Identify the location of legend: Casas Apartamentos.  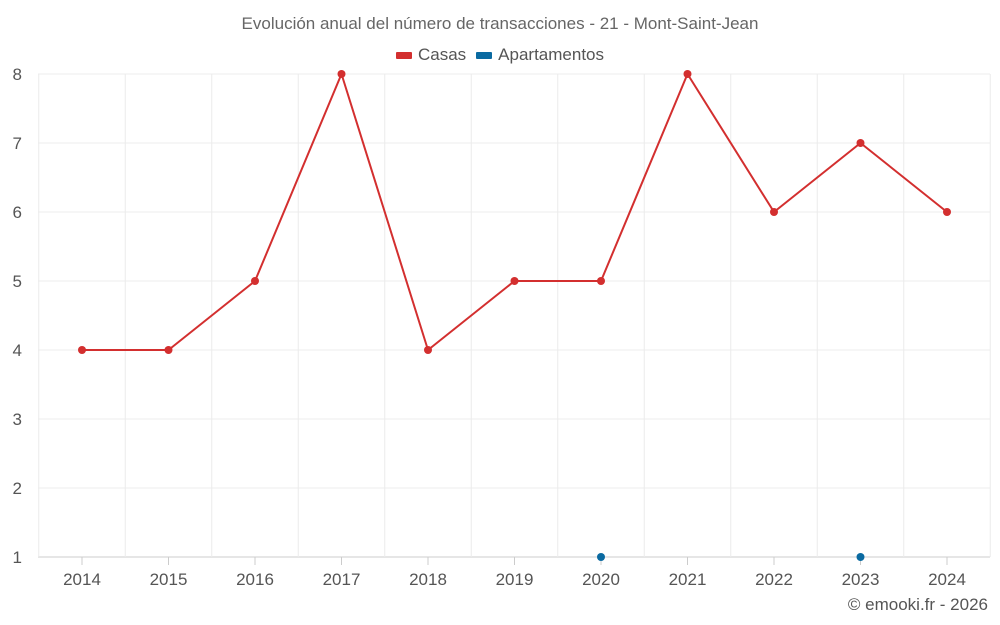
(500, 55).